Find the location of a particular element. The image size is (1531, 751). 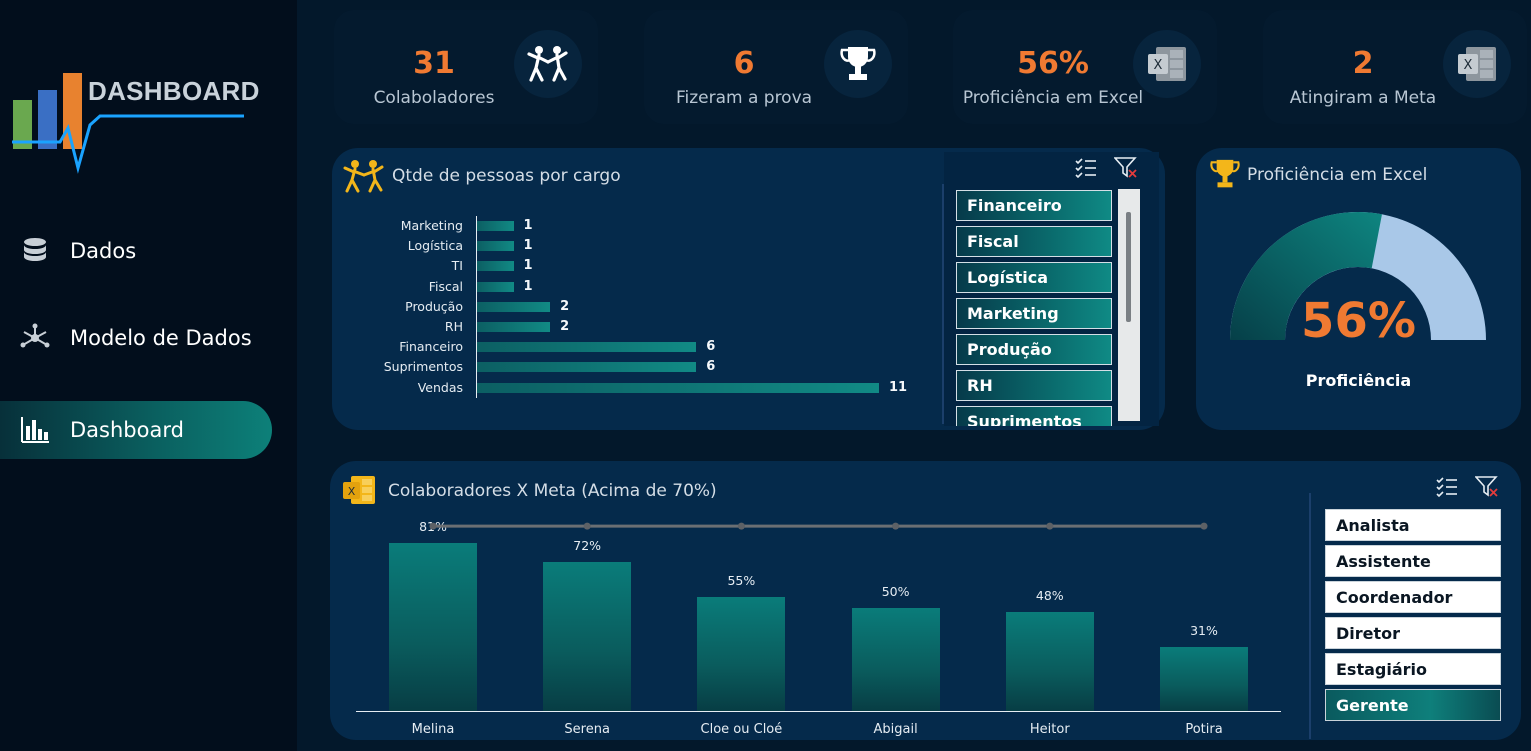

slicer-item-diretor: Diretor is located at coordinates (1413, 633).